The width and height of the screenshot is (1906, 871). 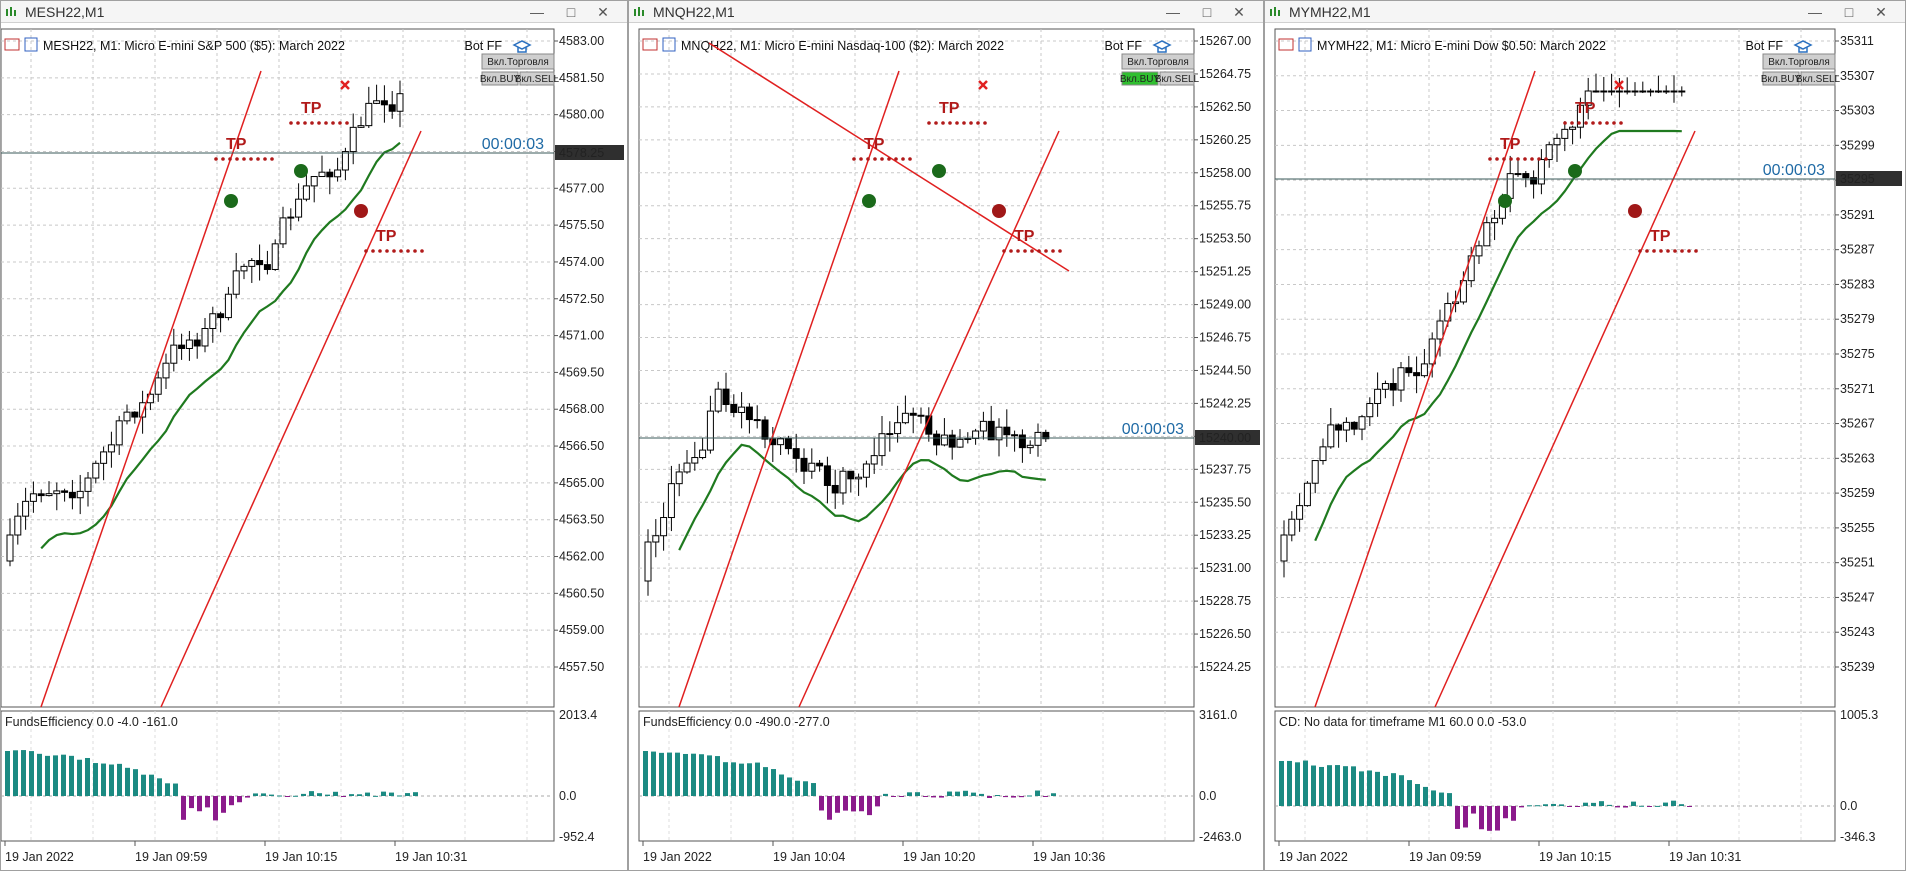 What do you see at coordinates (581, 299) in the screenshot?
I see `price-tick-label: 4572.50` at bounding box center [581, 299].